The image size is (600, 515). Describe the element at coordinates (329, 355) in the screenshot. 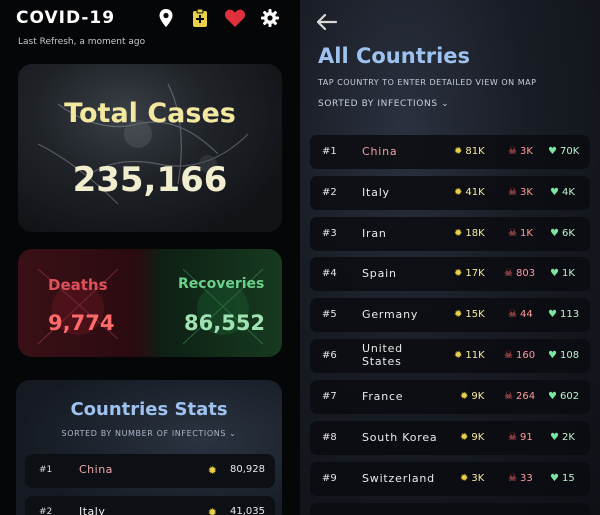

I see `rank: #6` at that location.